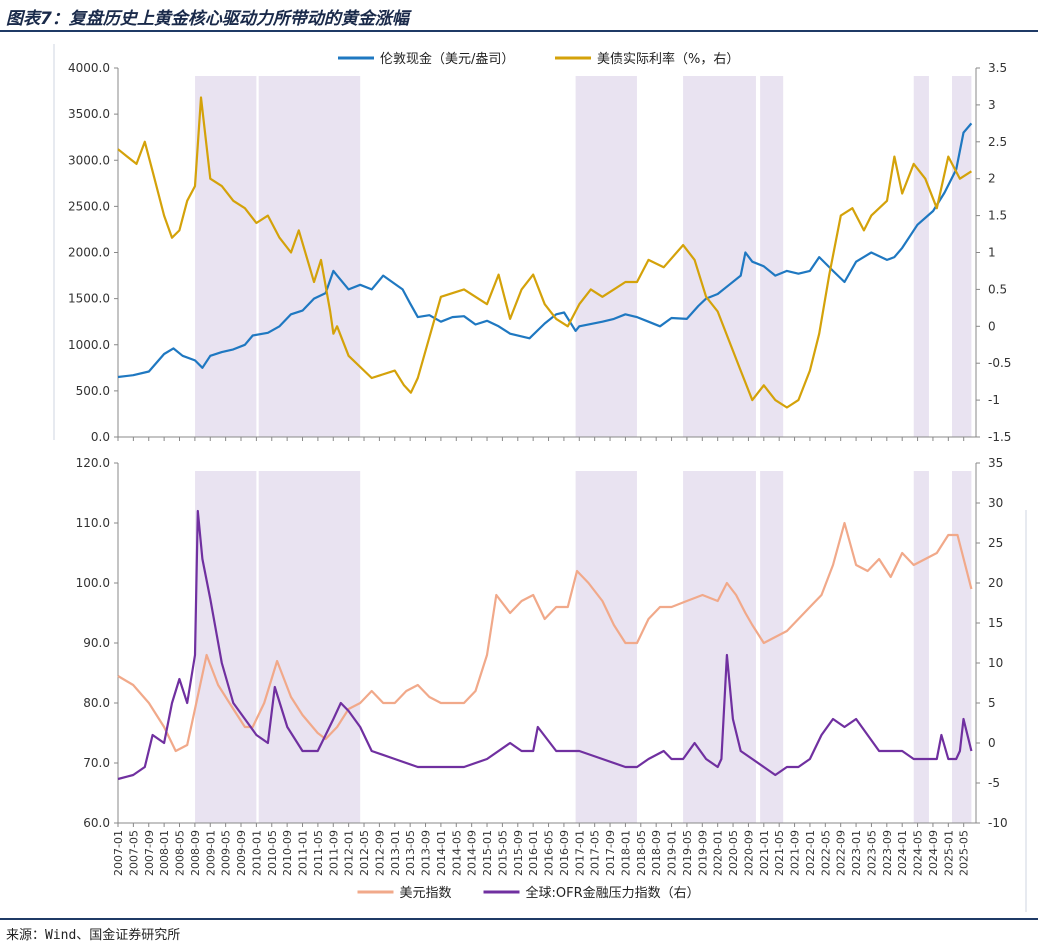 This screenshot has height=944, width=1038. What do you see at coordinates (93, 463) in the screenshot?
I see `left-tick-label: 120.0` at bounding box center [93, 463].